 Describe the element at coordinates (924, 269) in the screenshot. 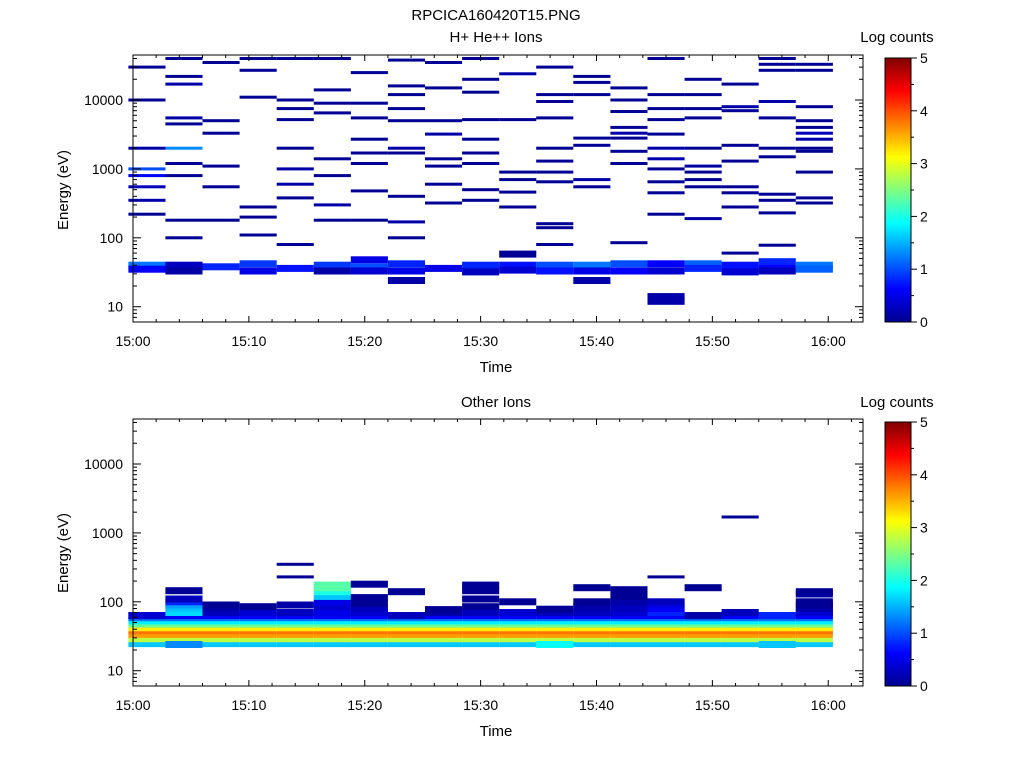

I see `colorbar-tick-label: 1` at that location.